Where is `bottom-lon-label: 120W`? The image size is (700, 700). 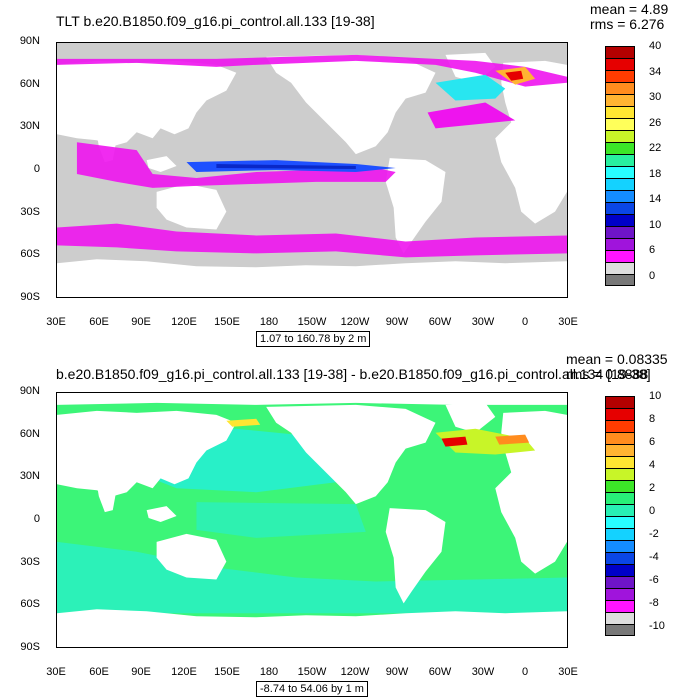 bottom-lon-label: 120W is located at coordinates (355, 672).